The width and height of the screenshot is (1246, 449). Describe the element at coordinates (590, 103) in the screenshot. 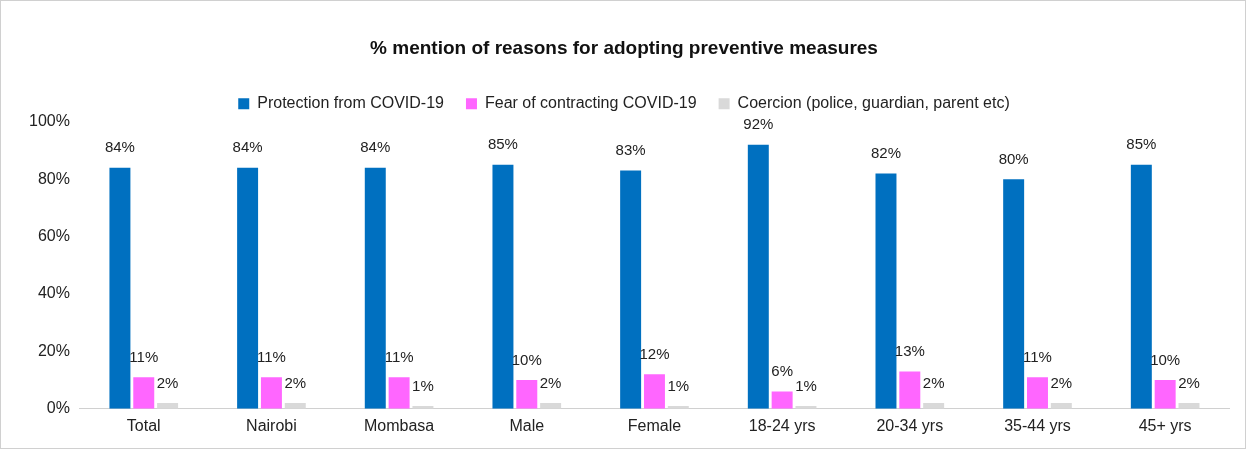

I see `legend-label: Fear of contracting COVID-19` at that location.